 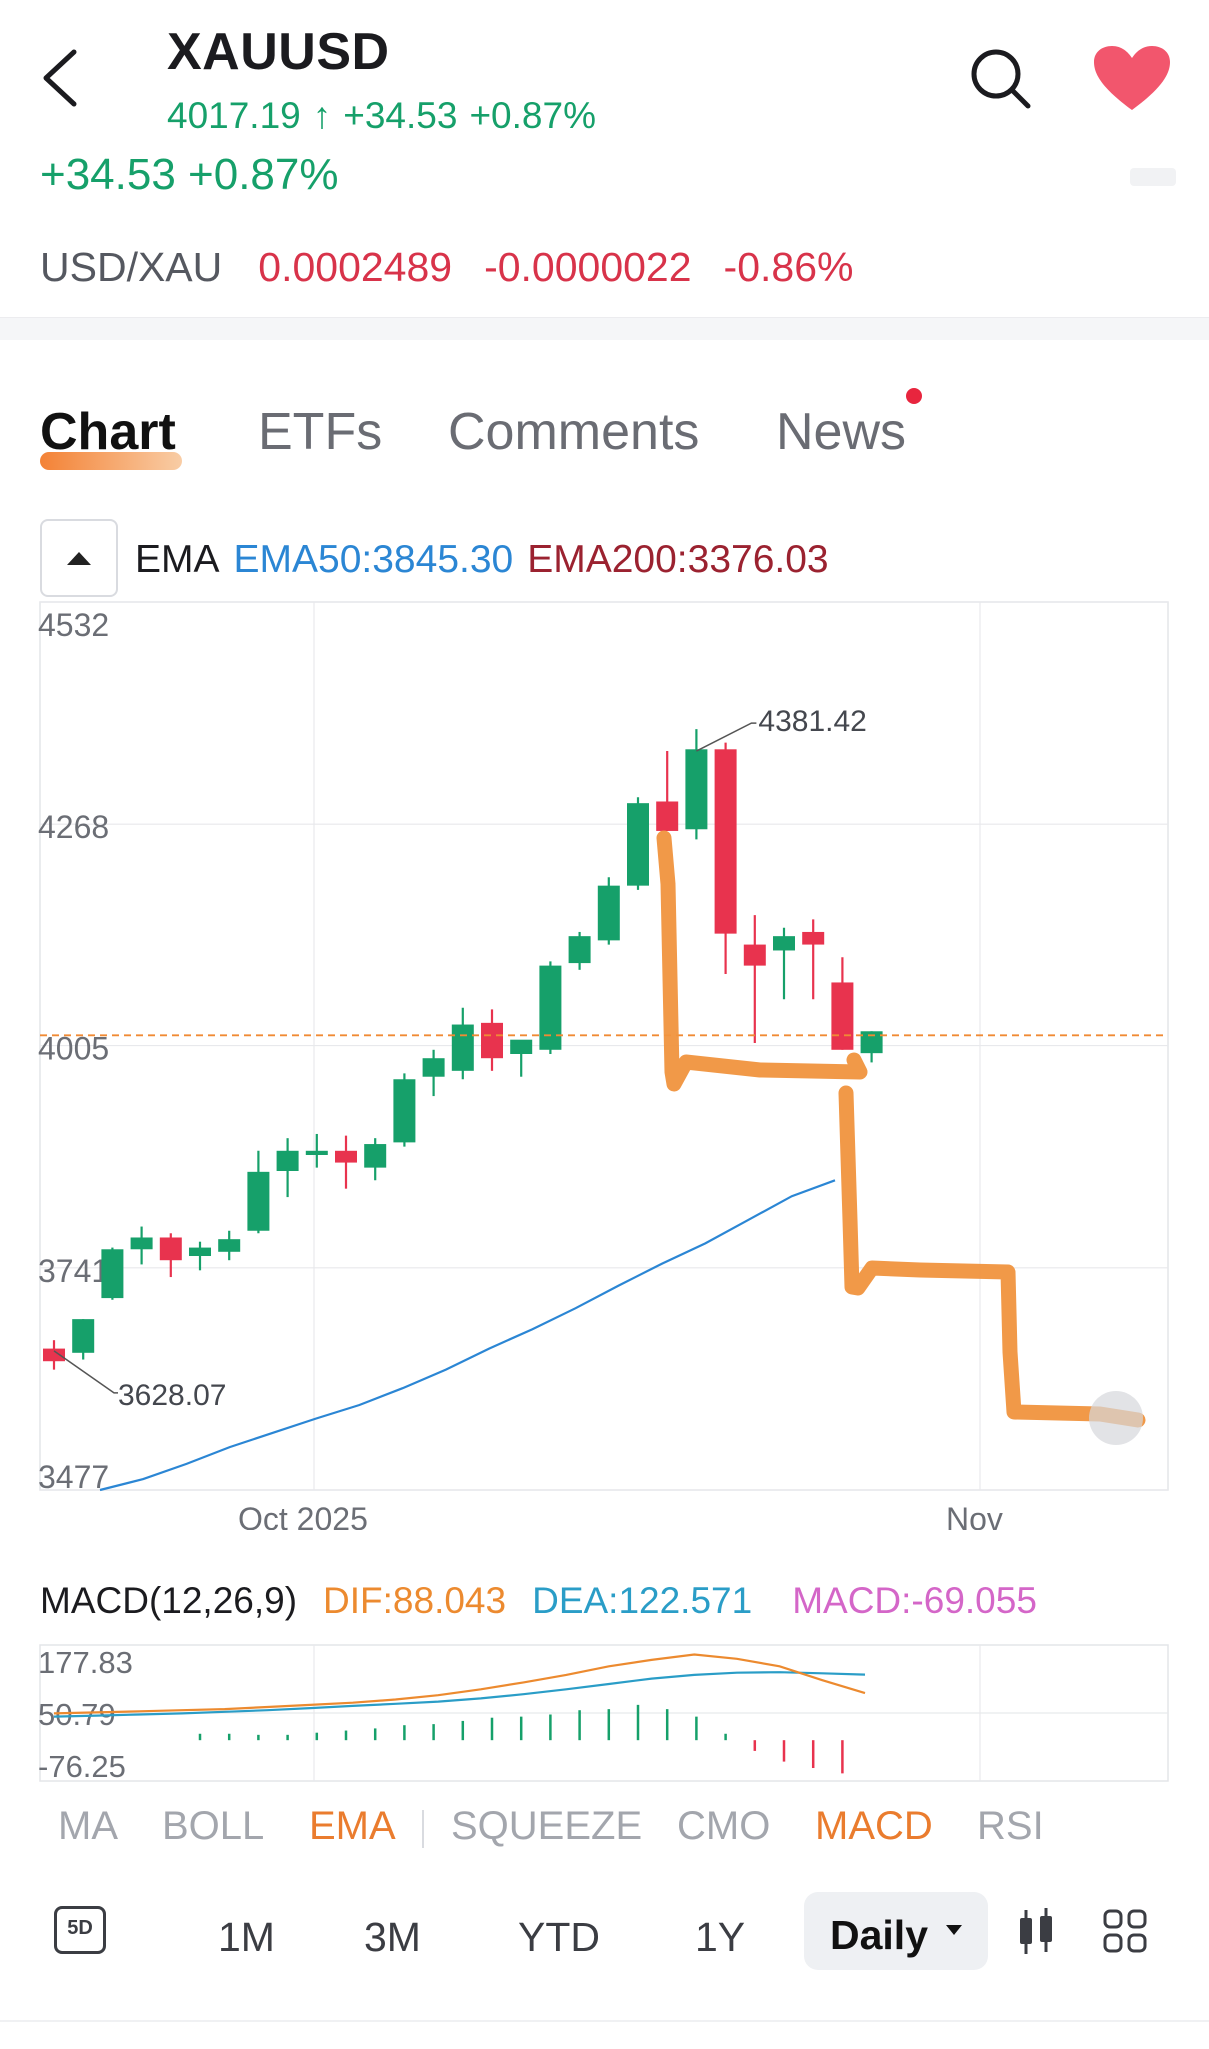 I want to click on ema-legend: EMA EMA50:3845.30 EMA200:3376.03, so click(x=489, y=560).